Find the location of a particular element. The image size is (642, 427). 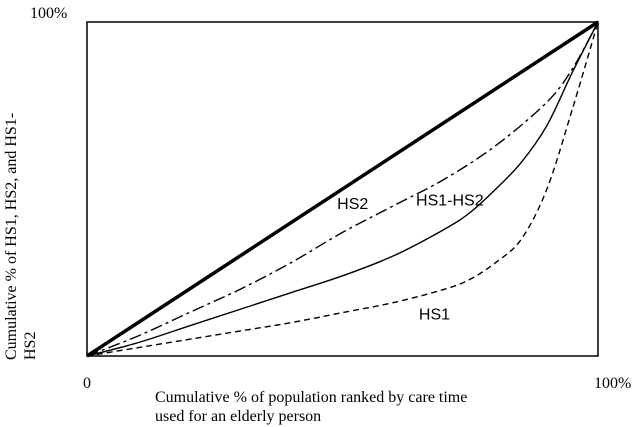

y-axis-label-line-1: Cumulative % of HS1, HS2, and HS1- is located at coordinates (11, 236).